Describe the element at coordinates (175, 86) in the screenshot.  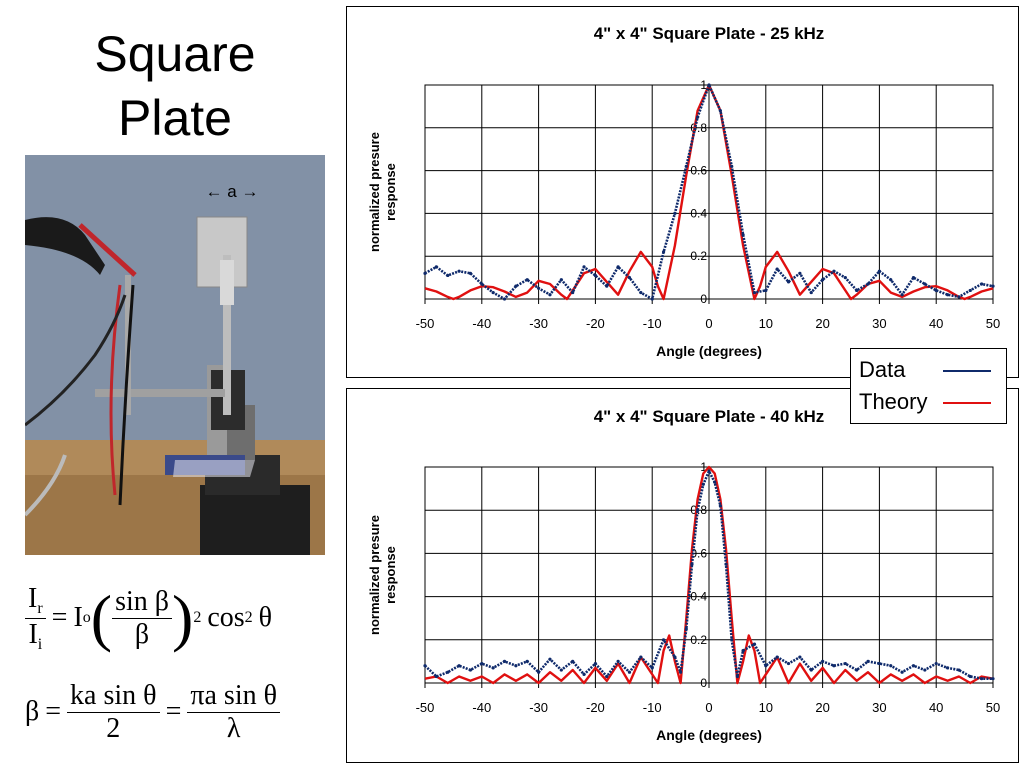
I see `slide-title: Square Plate` at that location.